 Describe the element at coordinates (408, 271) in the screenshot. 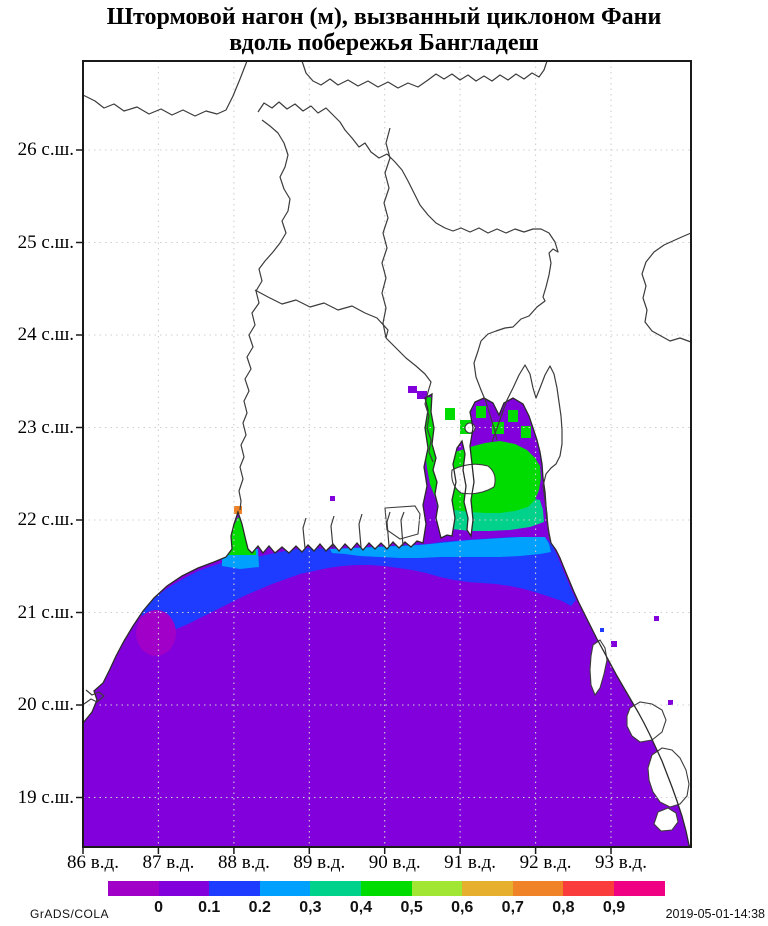

I see `border-central-east` at that location.